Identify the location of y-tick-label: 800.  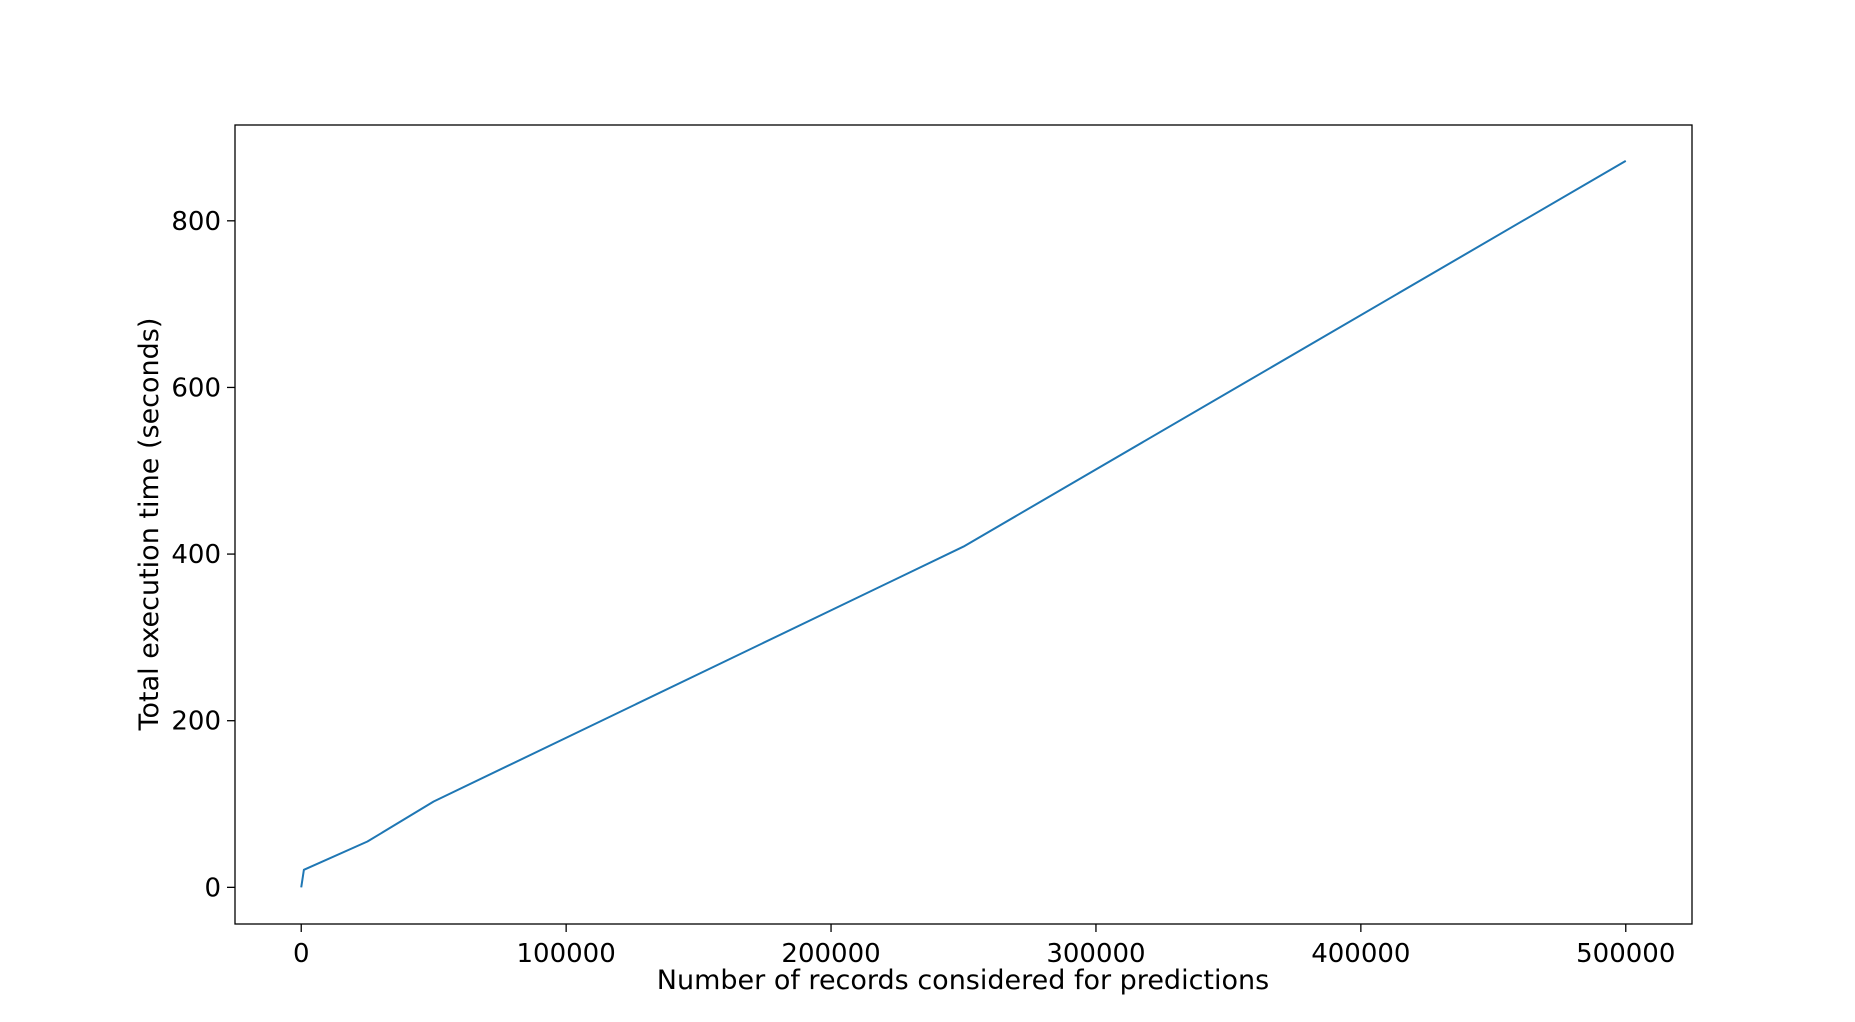
(196, 222).